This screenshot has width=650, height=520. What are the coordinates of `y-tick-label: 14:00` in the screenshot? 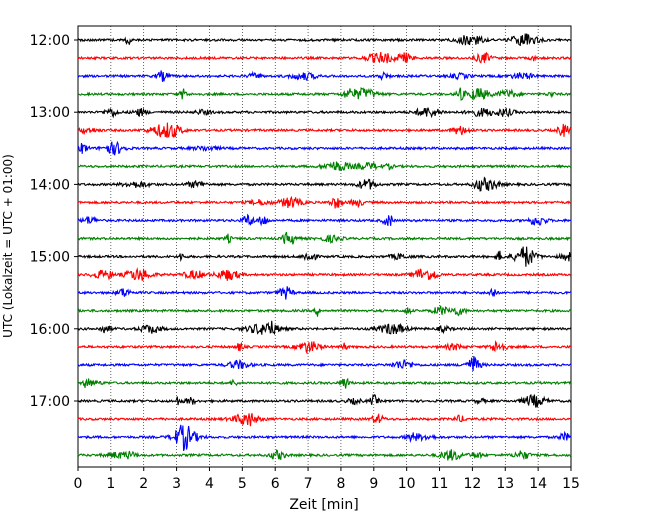 It's located at (50, 185).